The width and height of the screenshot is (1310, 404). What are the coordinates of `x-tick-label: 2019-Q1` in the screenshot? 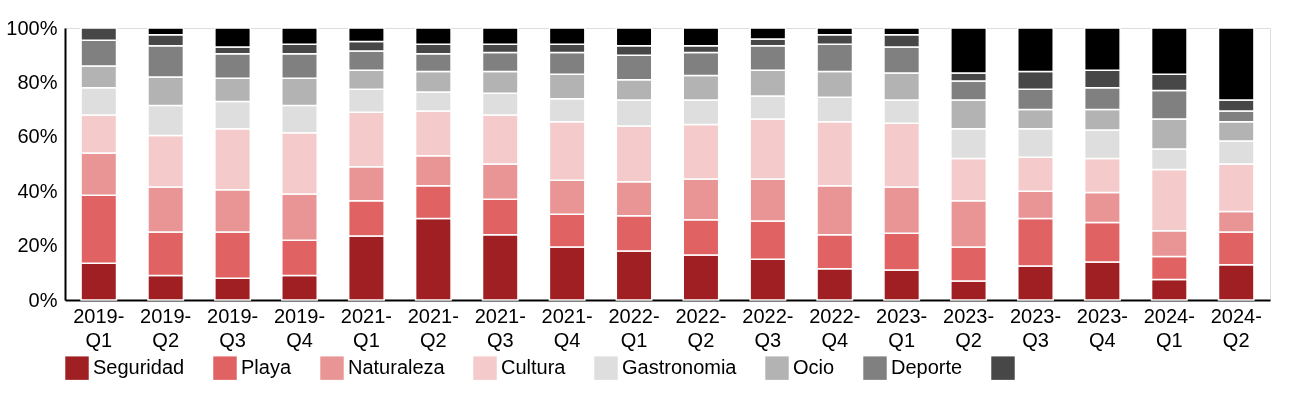 It's located at (99, 327).